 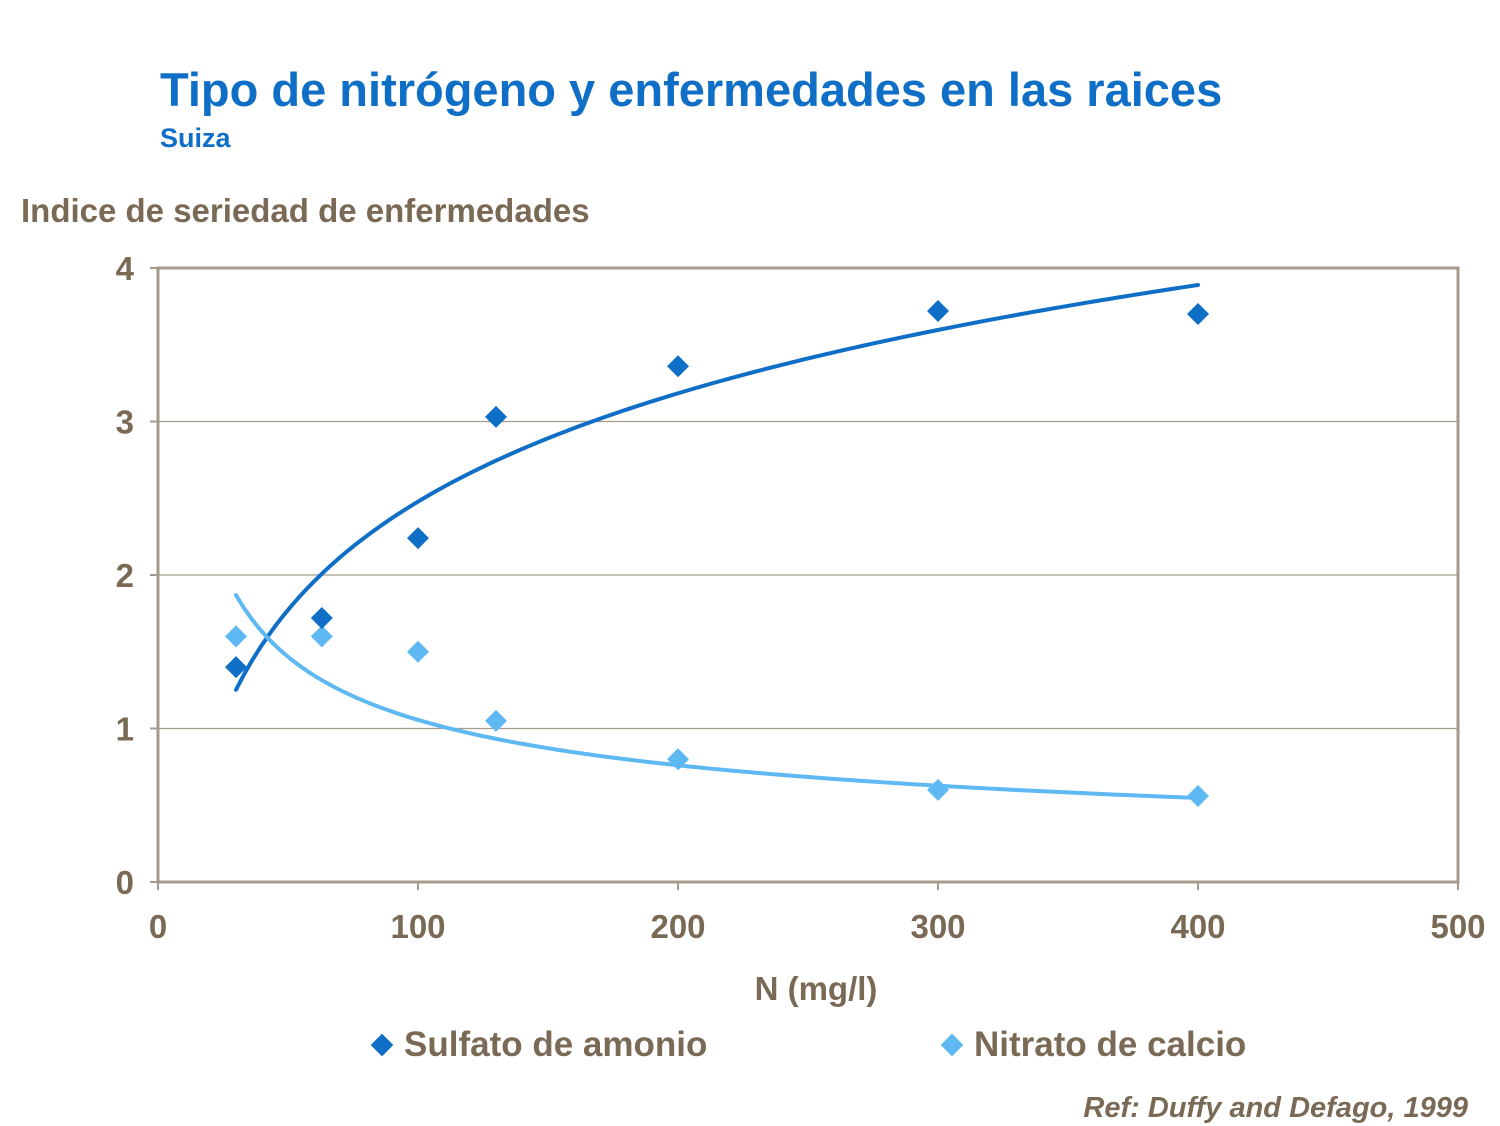 I want to click on x-tick-label: 0, so click(x=158, y=926).